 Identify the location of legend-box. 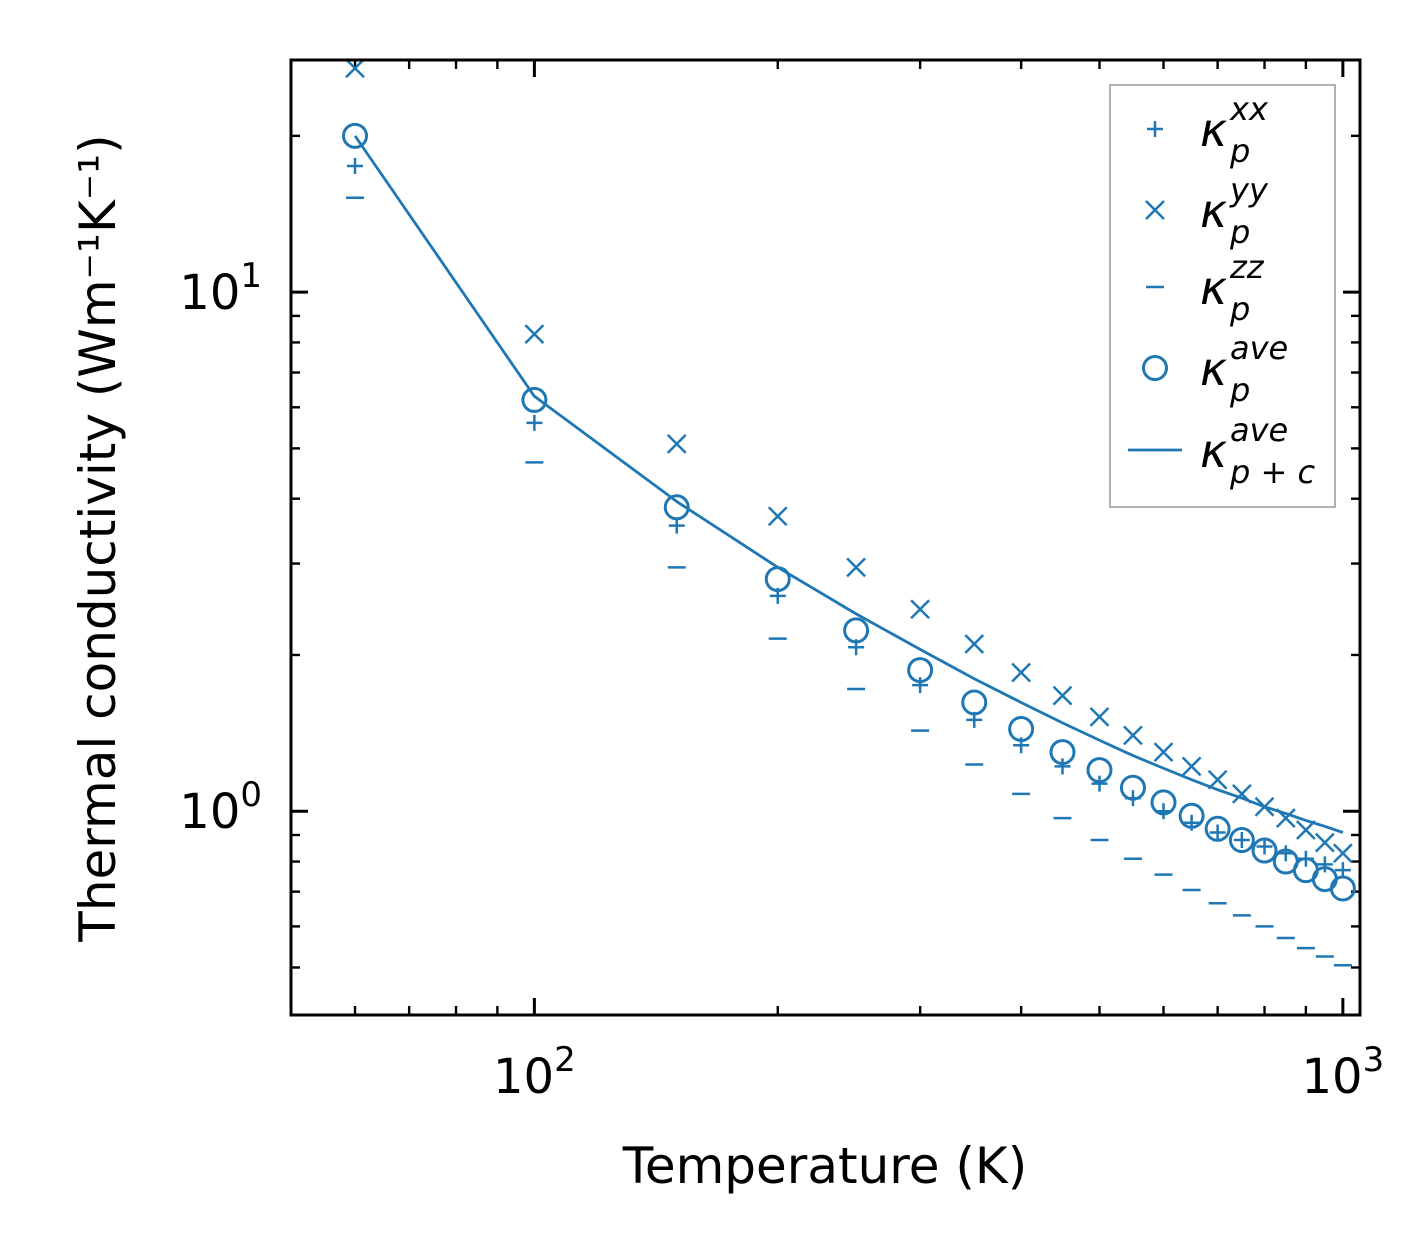
(1222, 296).